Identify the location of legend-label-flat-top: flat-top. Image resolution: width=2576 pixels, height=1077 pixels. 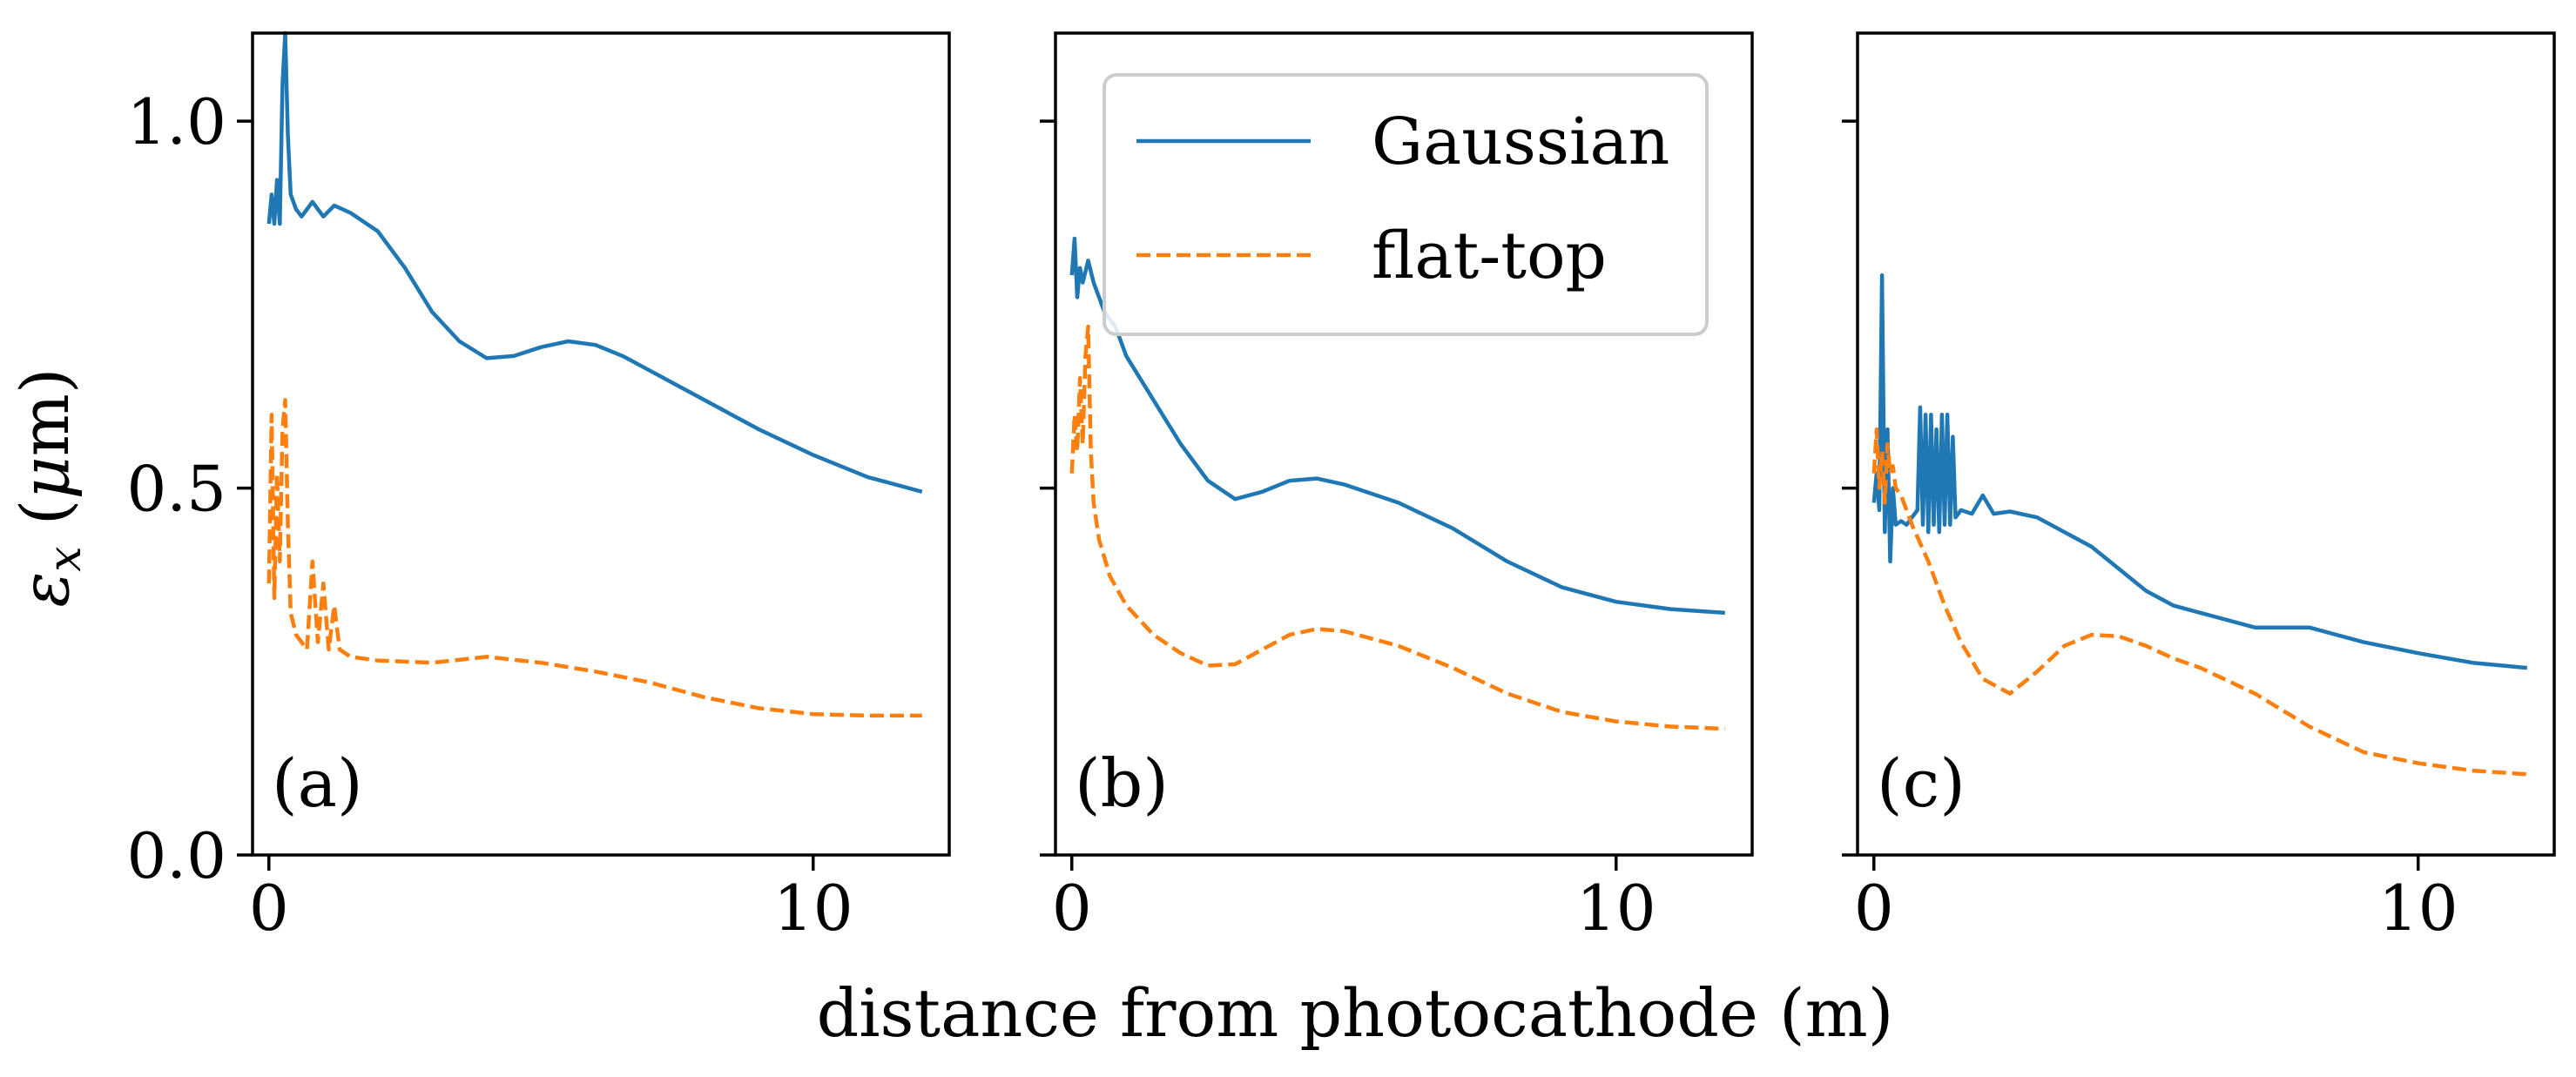
(1489, 256).